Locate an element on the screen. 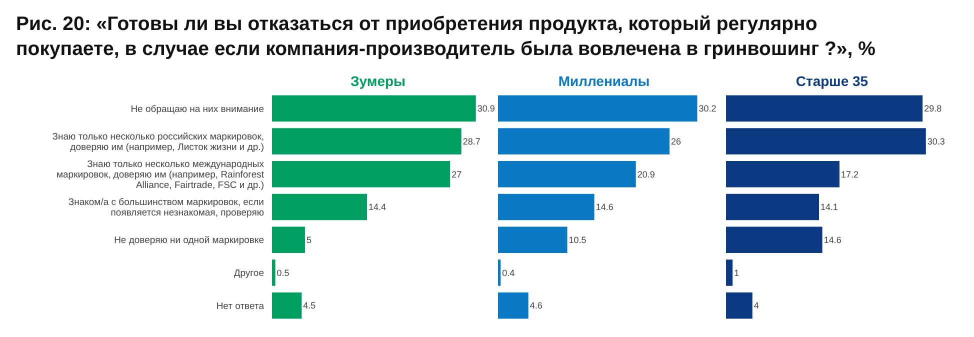 This screenshot has width=974, height=337. data-label: 1 is located at coordinates (737, 273).